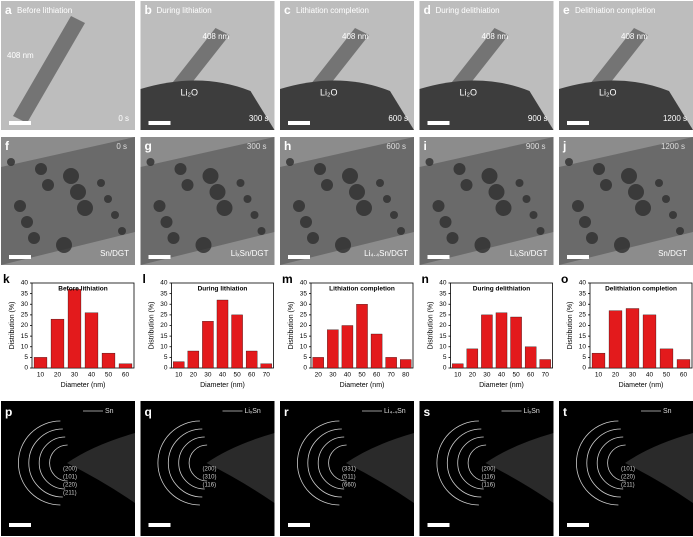 The height and width of the screenshot is (537, 693). What do you see at coordinates (223, 375) in the screenshot?
I see `x-tick-label: 40` at bounding box center [223, 375].